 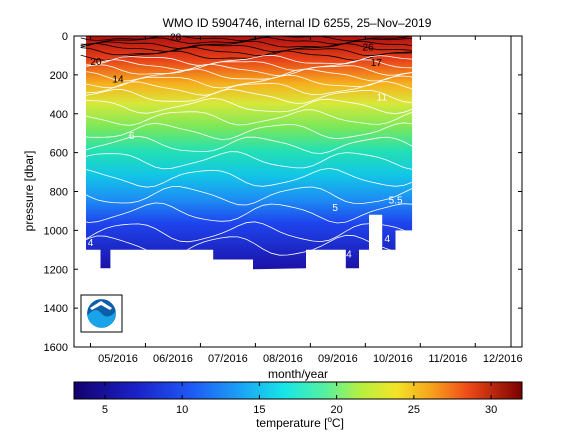 What do you see at coordinates (173, 359) in the screenshot?
I see `x-tick-label: 06/2016` at bounding box center [173, 359].